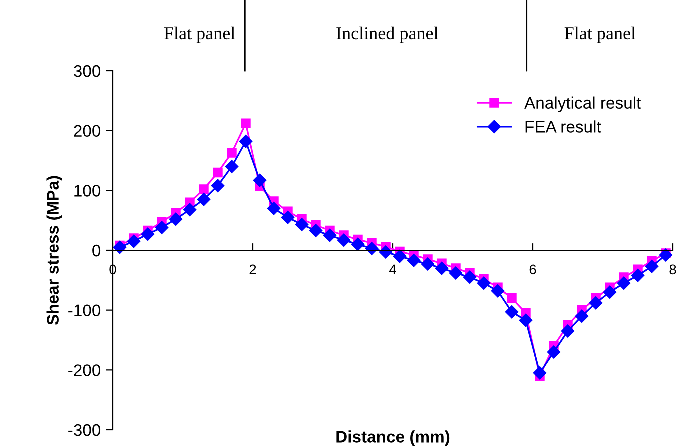  Describe the element at coordinates (96, 250) in the screenshot. I see `y-tick-label: 0` at that location.